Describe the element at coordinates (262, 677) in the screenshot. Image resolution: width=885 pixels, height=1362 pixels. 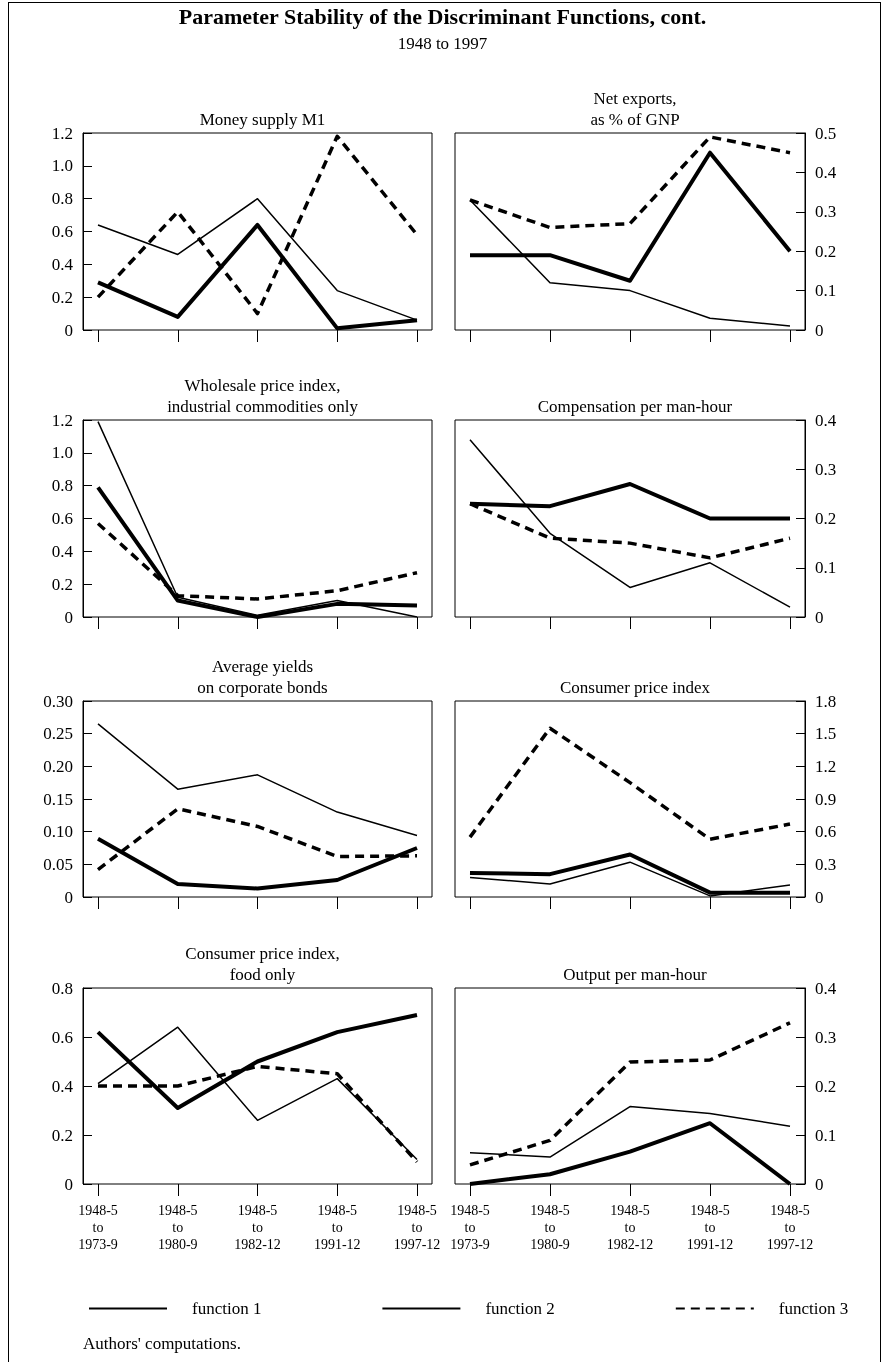
I see `chart-title: Average yields on corporate bonds` at that location.